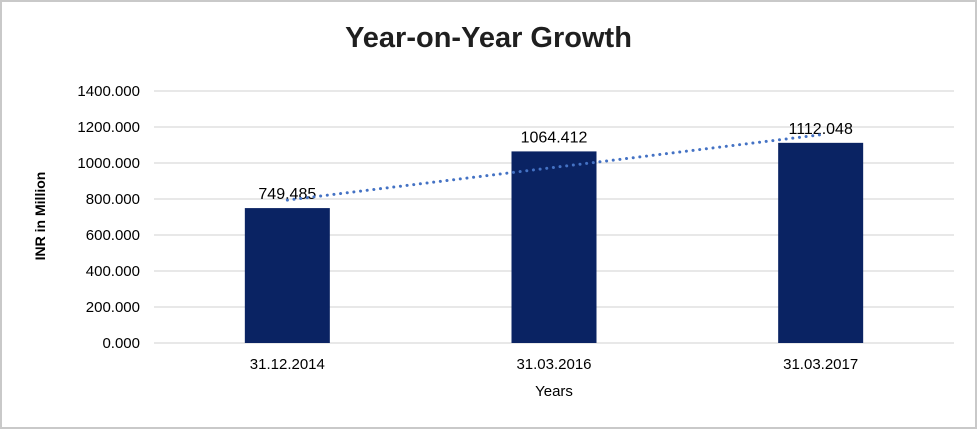  What do you see at coordinates (554, 137) in the screenshot?
I see `data-label: 1064.412` at bounding box center [554, 137].